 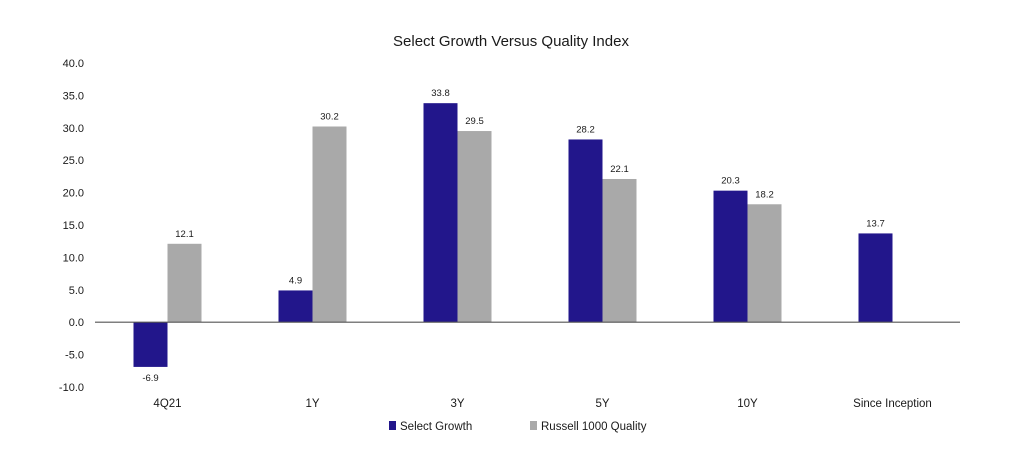 What do you see at coordinates (474, 121) in the screenshot?
I see `data-label: 29.5` at bounding box center [474, 121].